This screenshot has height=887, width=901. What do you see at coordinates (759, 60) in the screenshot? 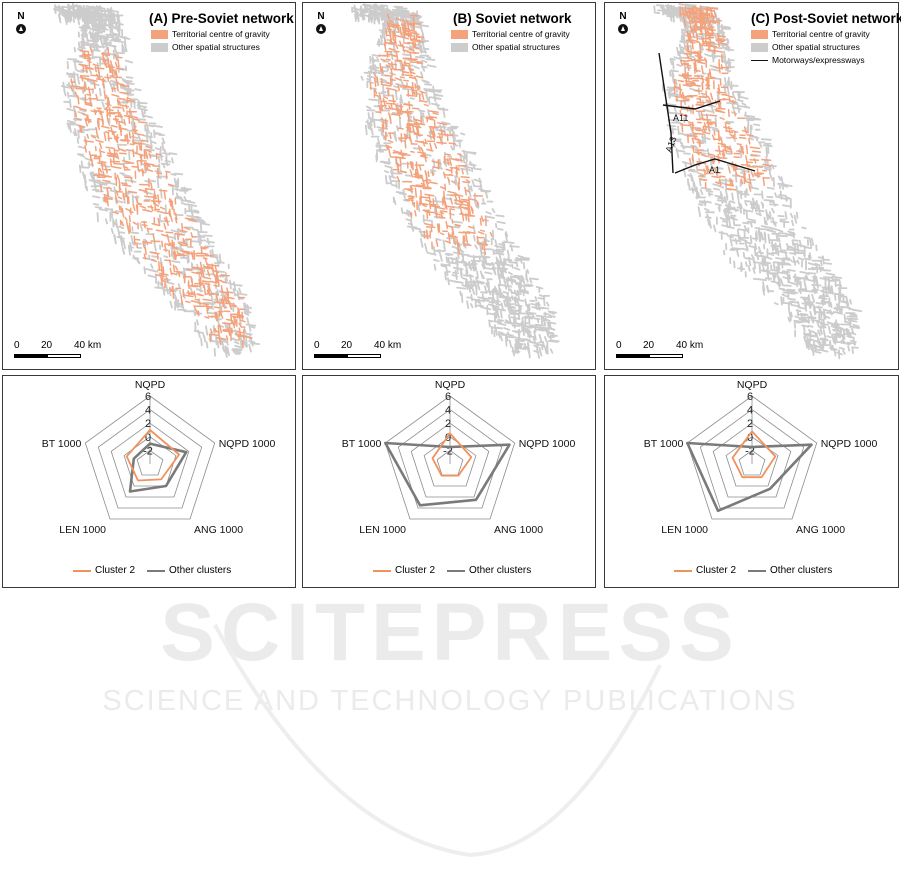
I see `motorway-swatch` at bounding box center [759, 60].